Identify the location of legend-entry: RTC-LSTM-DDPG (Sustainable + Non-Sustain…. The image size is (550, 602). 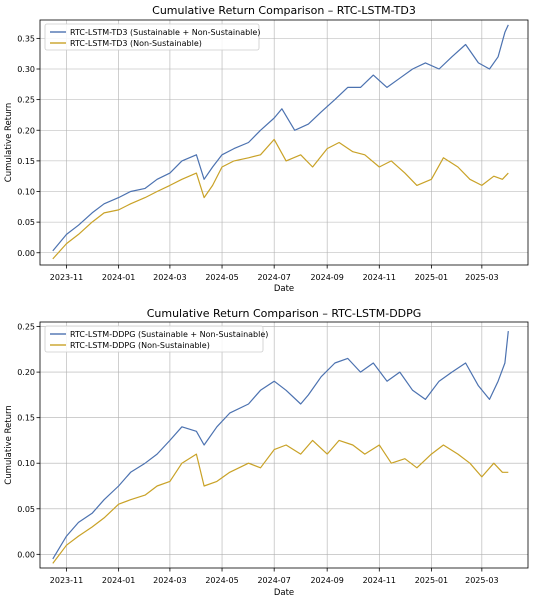
(169, 334).